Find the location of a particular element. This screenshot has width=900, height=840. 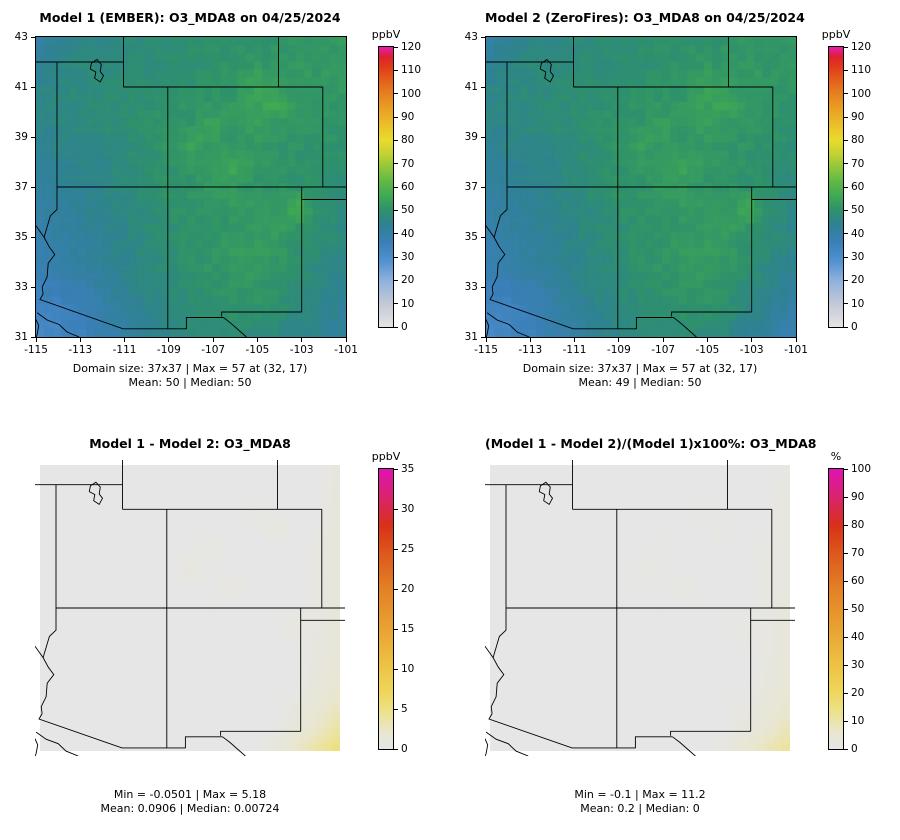

colorbar-tick-label: 10 is located at coordinates (408, 669).